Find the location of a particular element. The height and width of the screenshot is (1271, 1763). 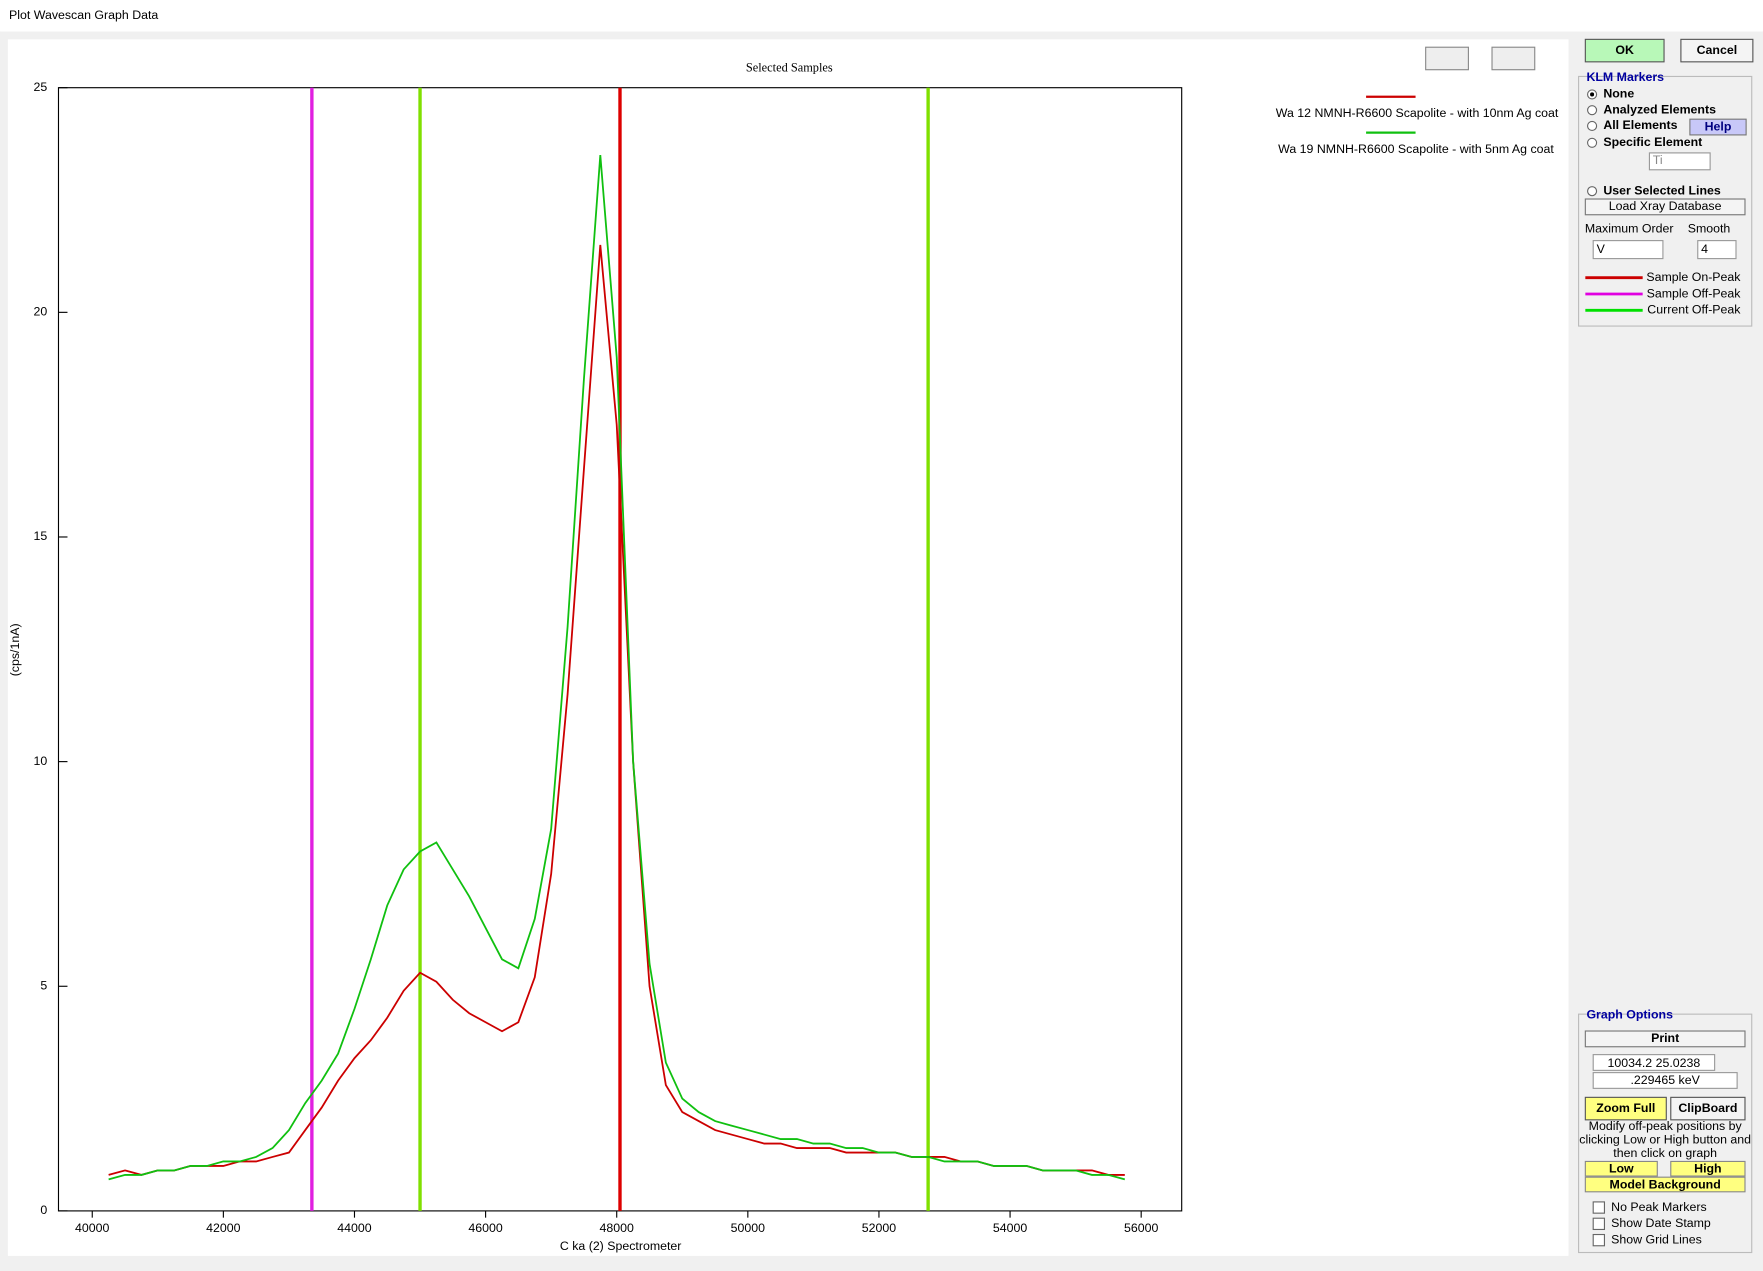

x-tick-label: 44000 is located at coordinates (354, 1228).